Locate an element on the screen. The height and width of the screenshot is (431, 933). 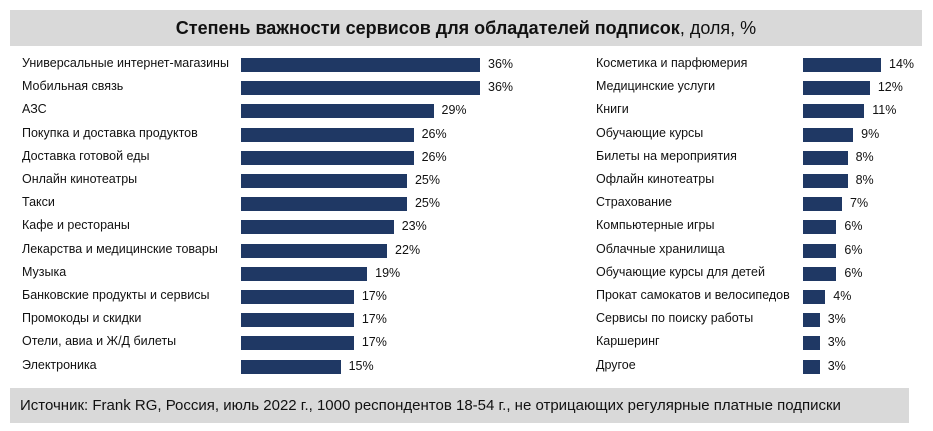
bar-row: Банковские продукты и сервисы 17% is located at coordinates (262, 295).